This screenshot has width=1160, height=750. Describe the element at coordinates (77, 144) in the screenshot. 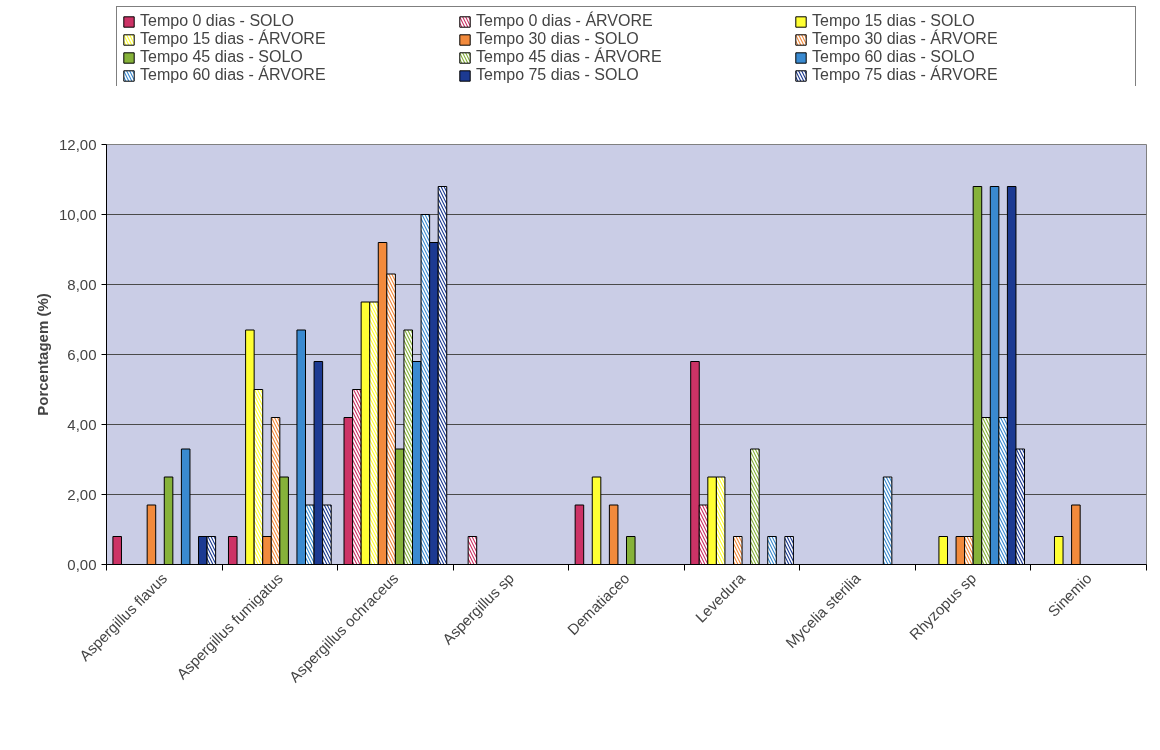

I see `y-tick-label: 12,00` at that location.